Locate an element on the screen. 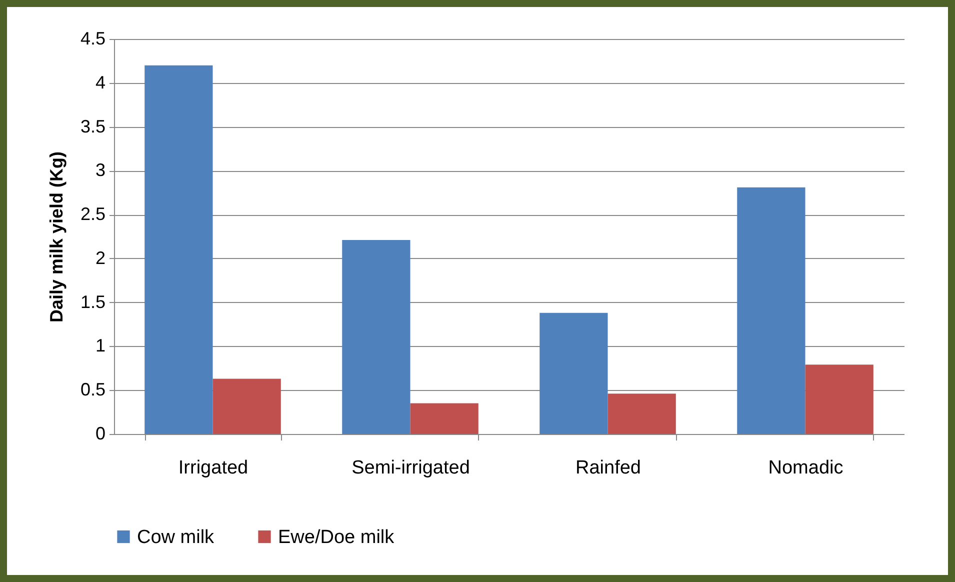 This screenshot has width=955, height=582. x-tick-label: Irrigated is located at coordinates (213, 468).